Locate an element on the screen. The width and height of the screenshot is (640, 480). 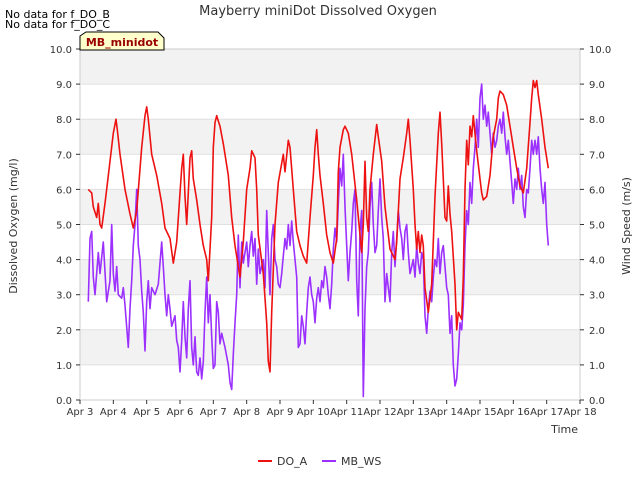
y2-tick-label: 0.0 is located at coordinates (597, 401).